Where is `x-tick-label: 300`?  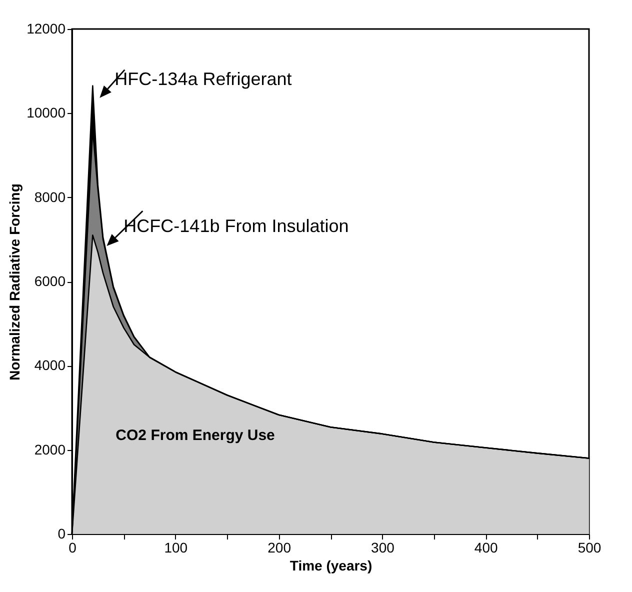
x-tick-label: 300 is located at coordinates (383, 548).